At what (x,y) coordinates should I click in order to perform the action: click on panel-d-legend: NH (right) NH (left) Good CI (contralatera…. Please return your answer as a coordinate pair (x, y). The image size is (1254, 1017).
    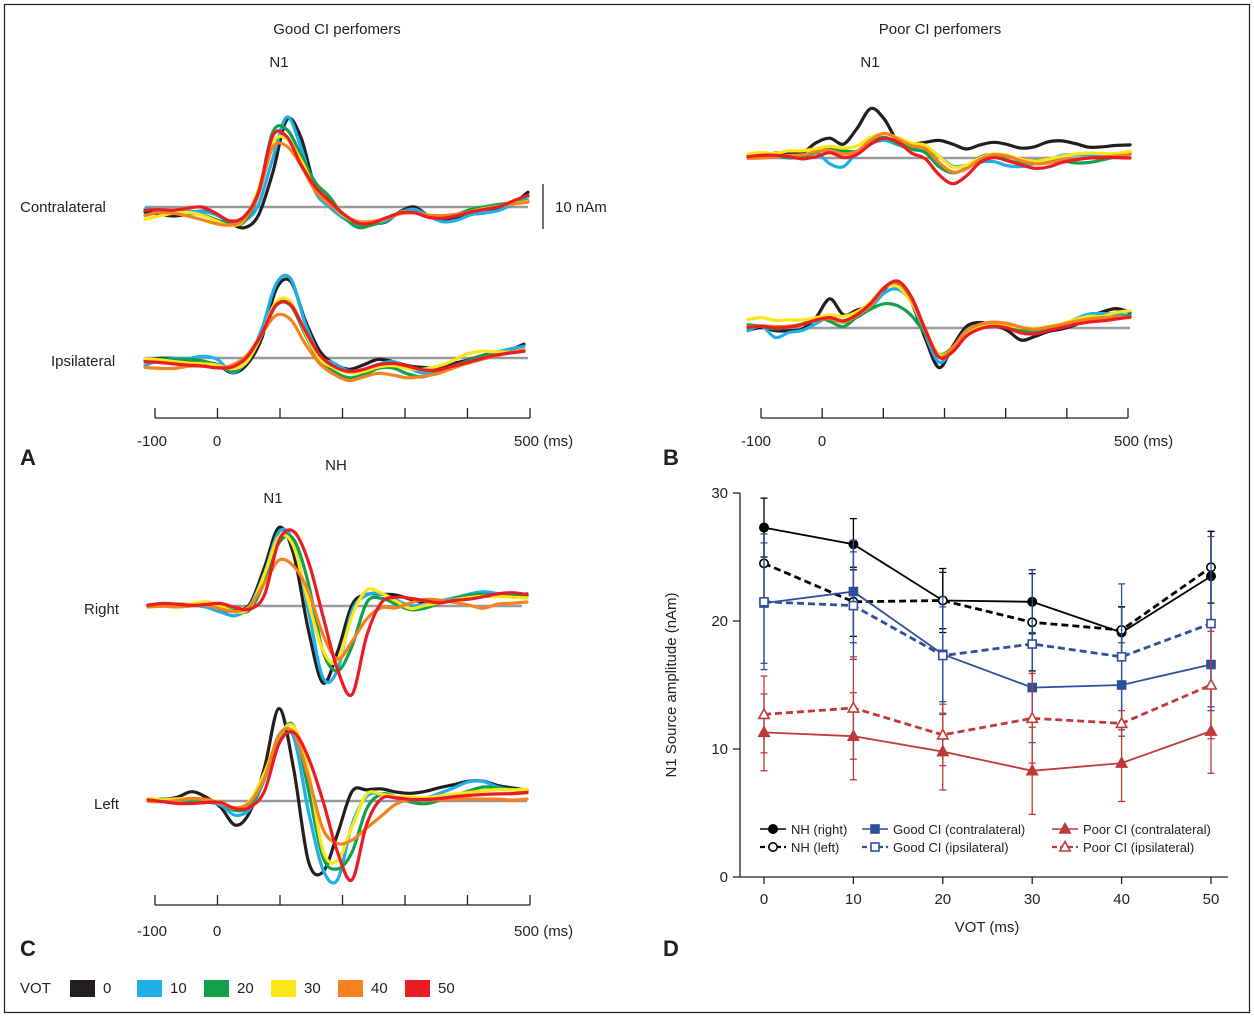
    Looking at the image, I should click on (985, 838).